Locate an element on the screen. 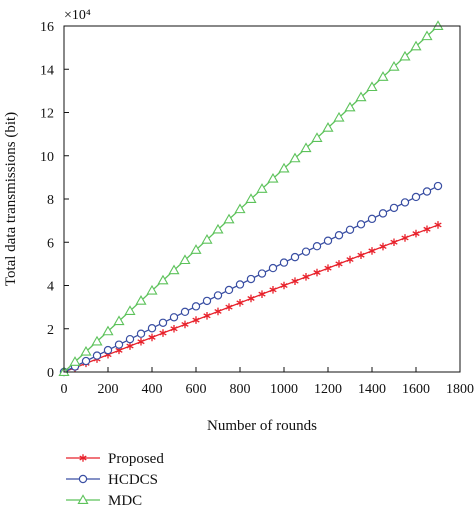 The image size is (474, 513). x-tick-label: 800 is located at coordinates (240, 389).